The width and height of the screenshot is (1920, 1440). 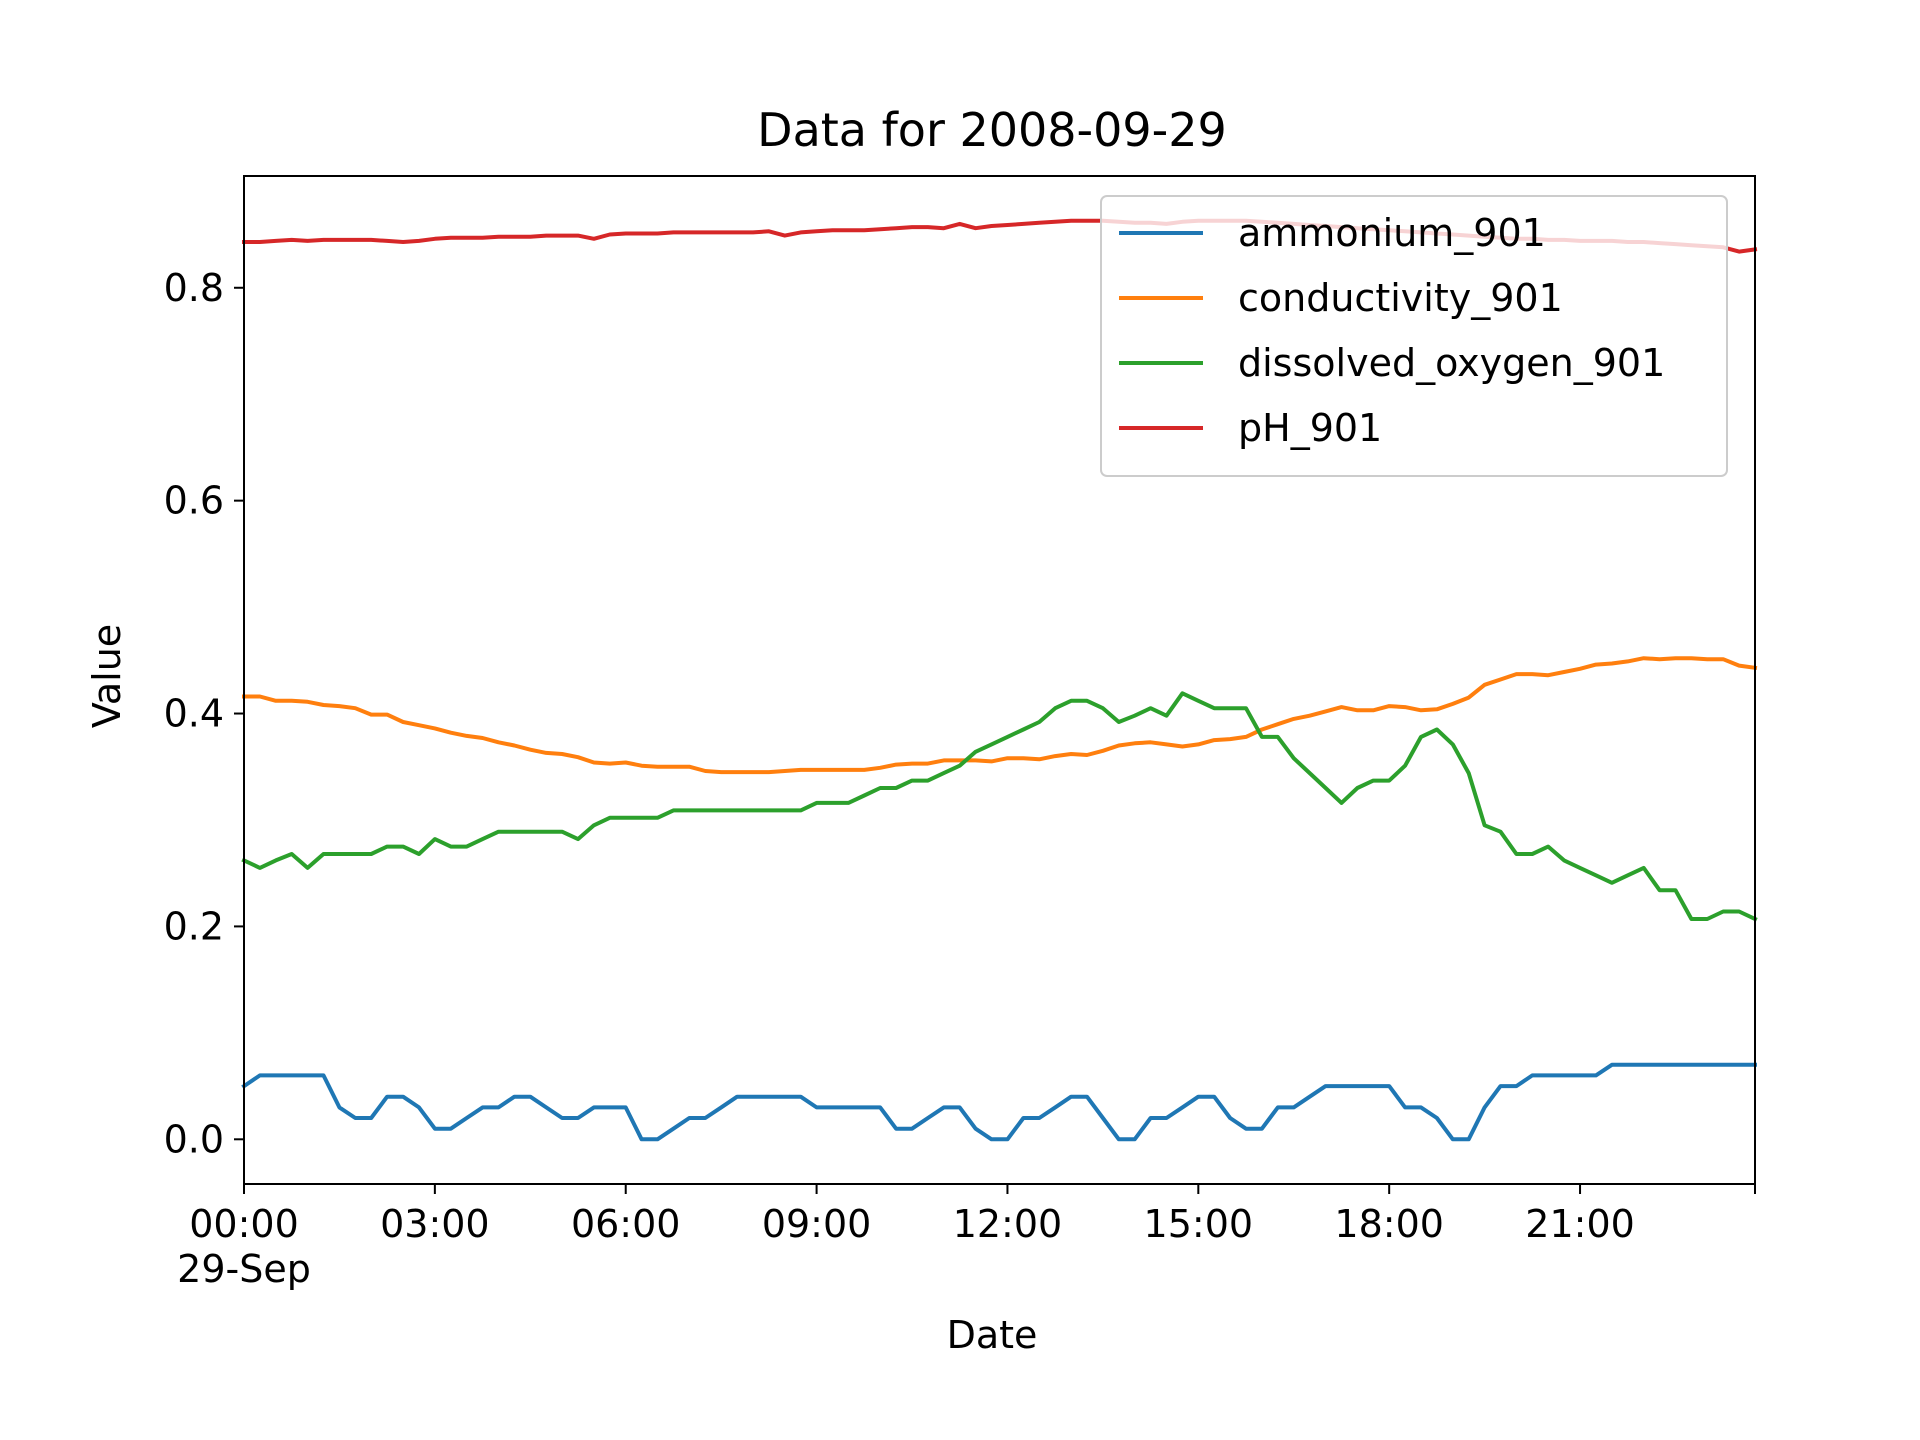 I want to click on y-tick-label-0: 0.0, so click(x=194, y=1139).